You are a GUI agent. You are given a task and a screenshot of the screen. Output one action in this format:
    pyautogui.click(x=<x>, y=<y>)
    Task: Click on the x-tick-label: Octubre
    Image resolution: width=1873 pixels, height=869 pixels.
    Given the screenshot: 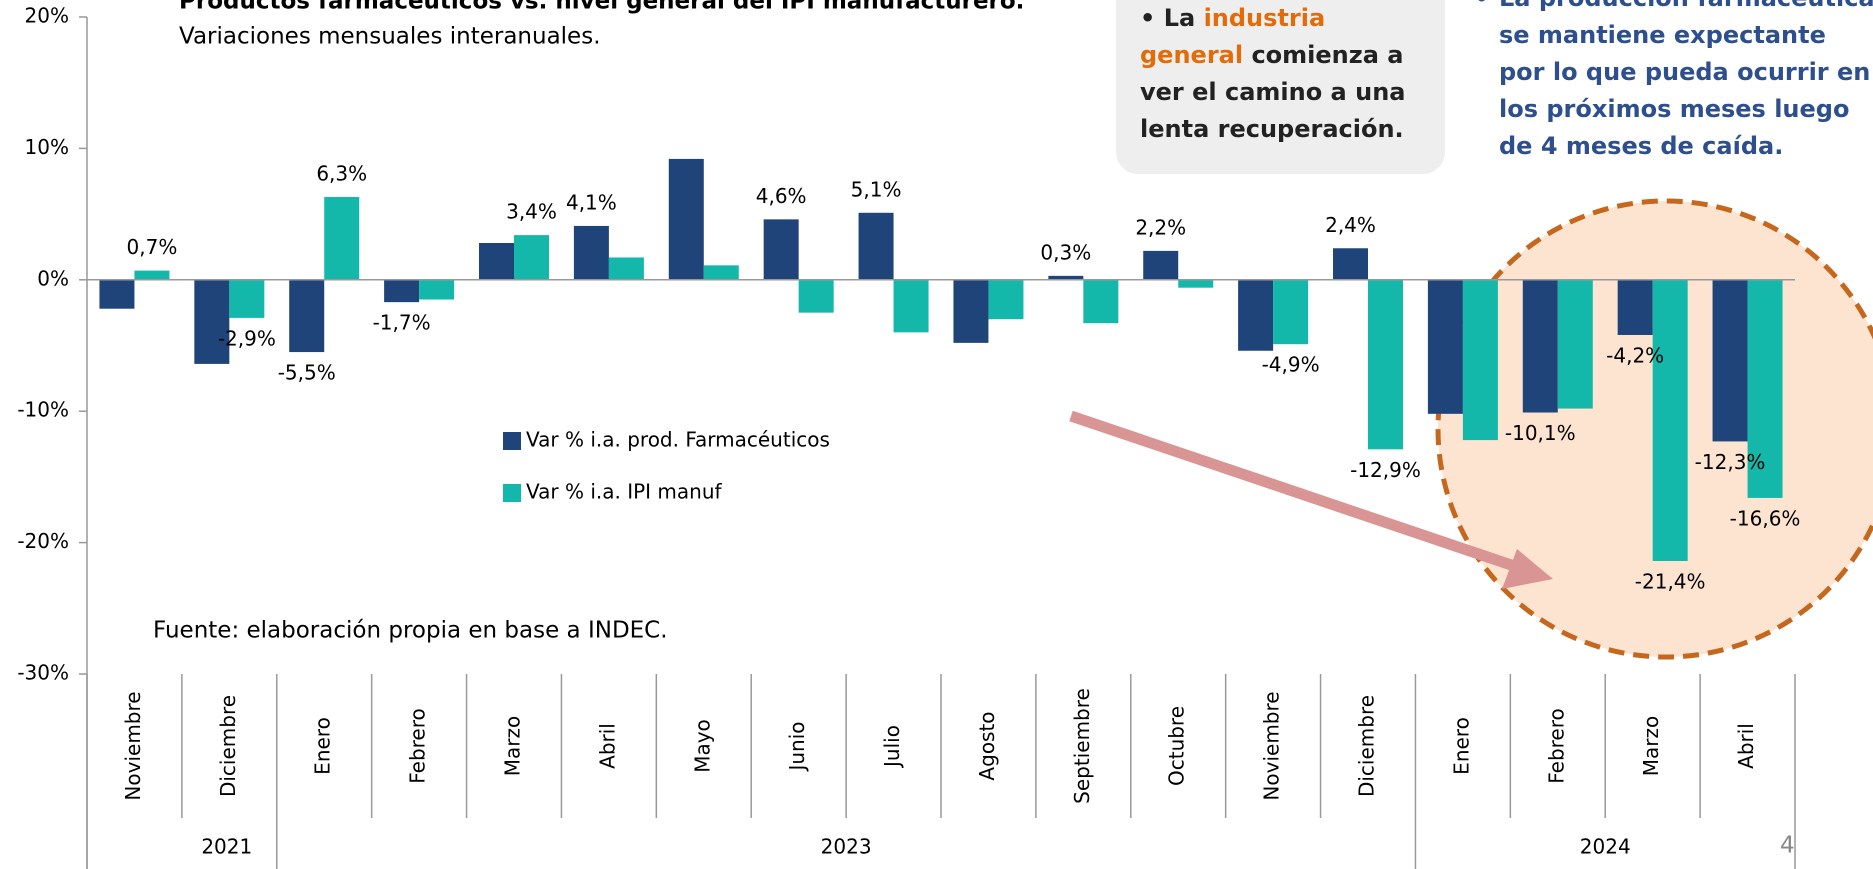 What is the action you would take?
    pyautogui.click(x=1177, y=746)
    